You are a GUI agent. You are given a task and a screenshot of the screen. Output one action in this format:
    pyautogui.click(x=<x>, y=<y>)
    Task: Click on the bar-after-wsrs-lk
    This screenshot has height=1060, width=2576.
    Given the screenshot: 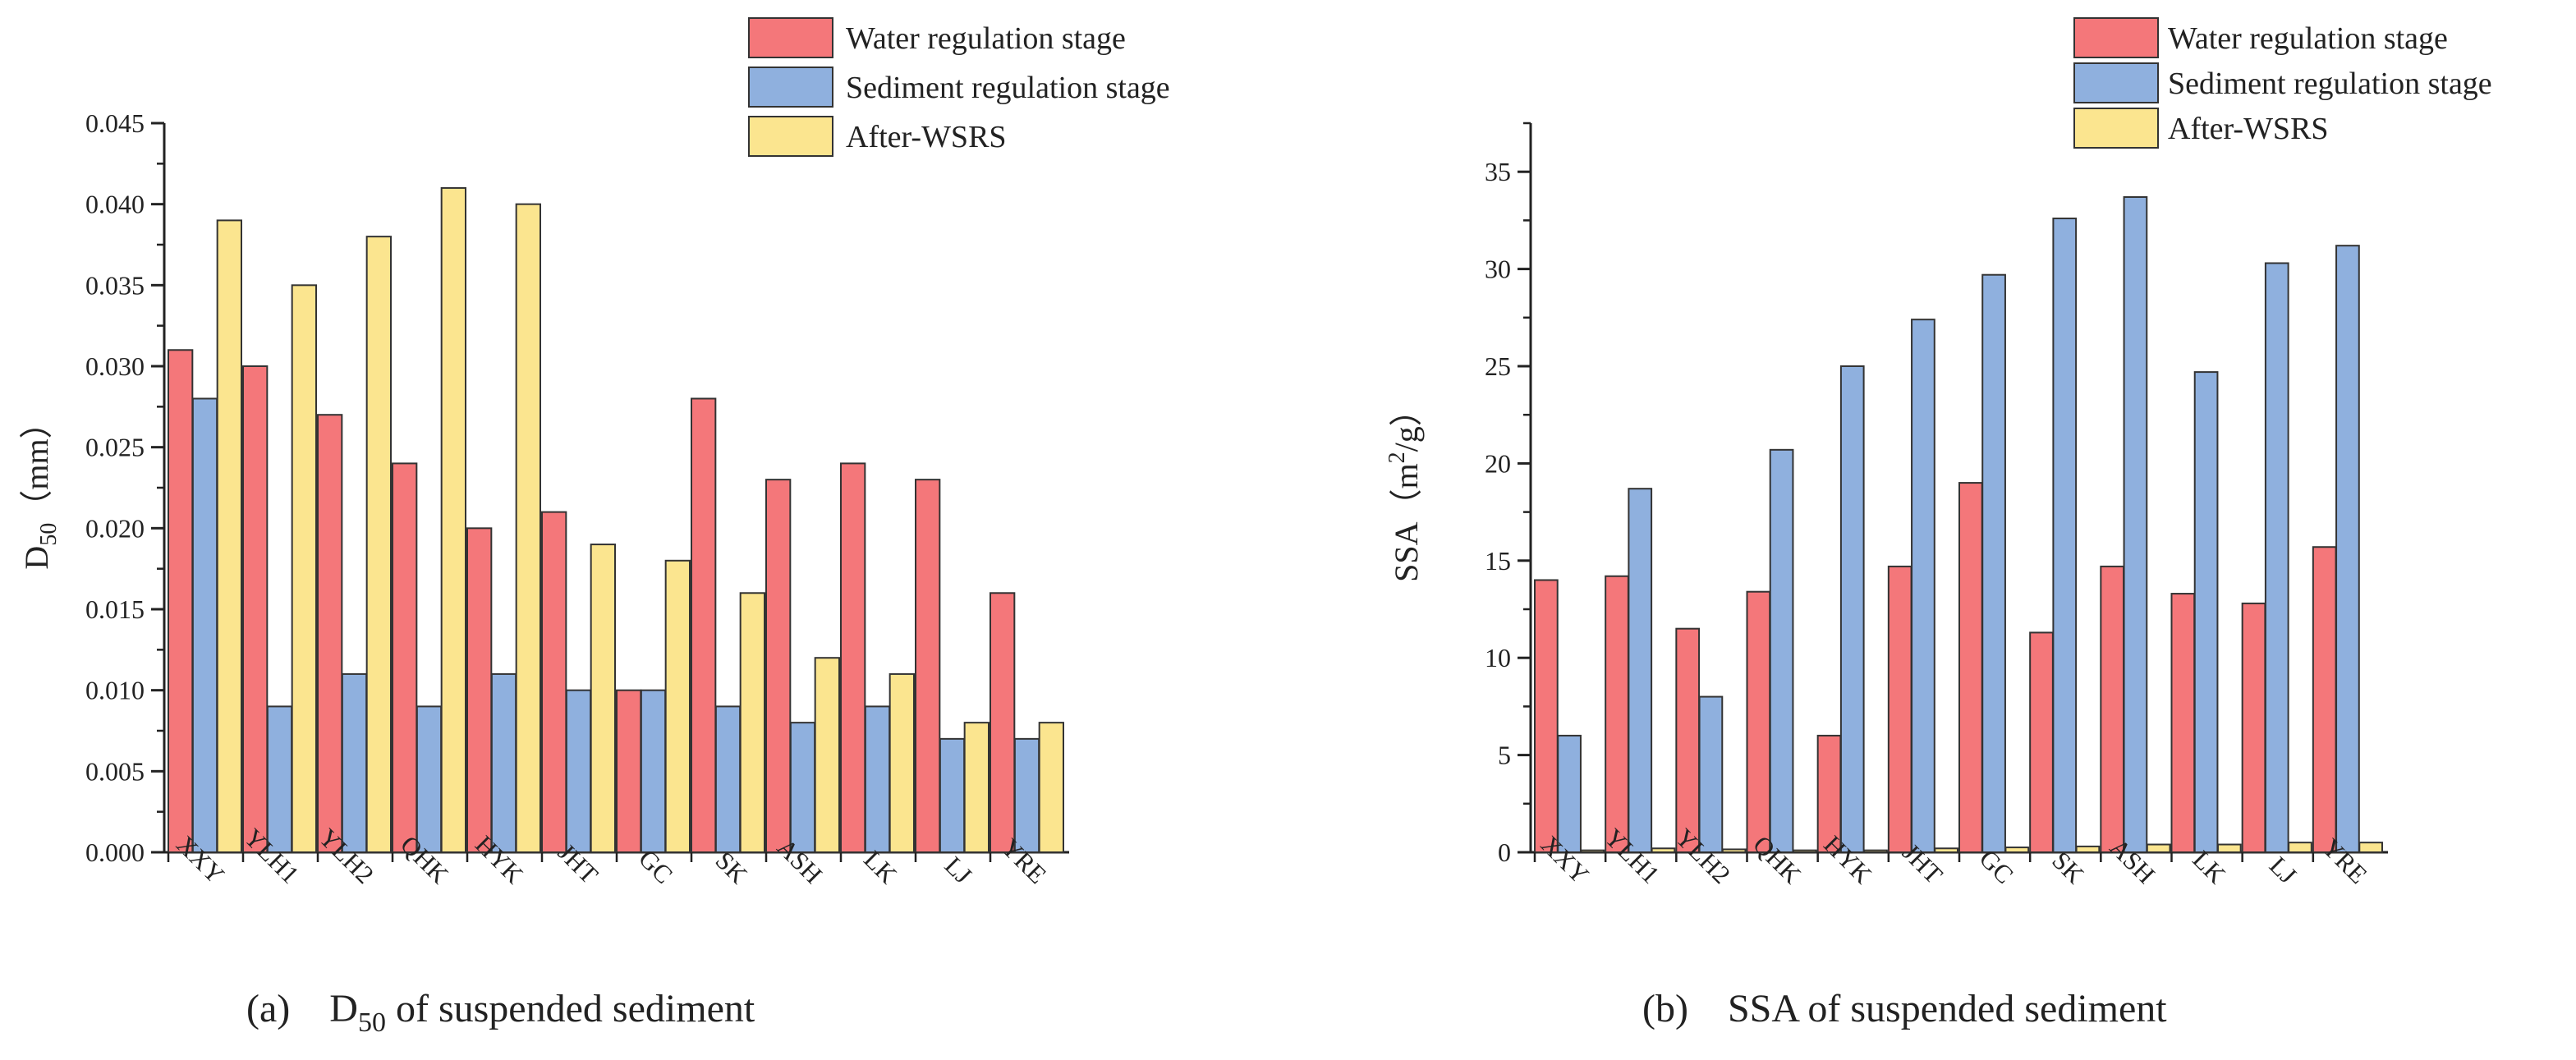 What is the action you would take?
    pyautogui.click(x=902, y=763)
    